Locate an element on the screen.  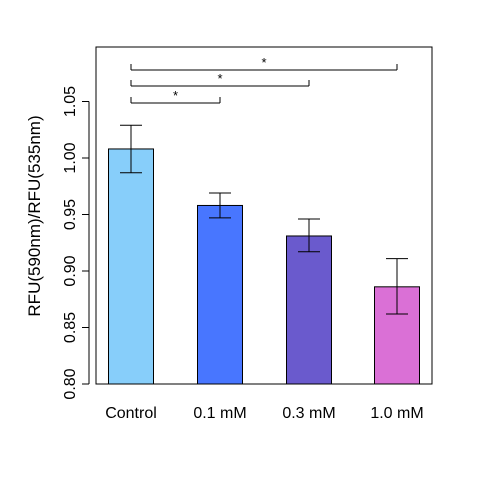
significance-label-1: * is located at coordinates (219, 78).